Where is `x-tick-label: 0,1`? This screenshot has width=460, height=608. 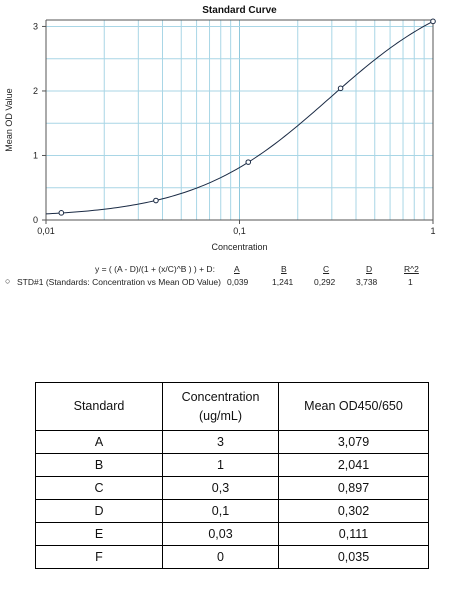 x-tick-label: 0,1 is located at coordinates (239, 231).